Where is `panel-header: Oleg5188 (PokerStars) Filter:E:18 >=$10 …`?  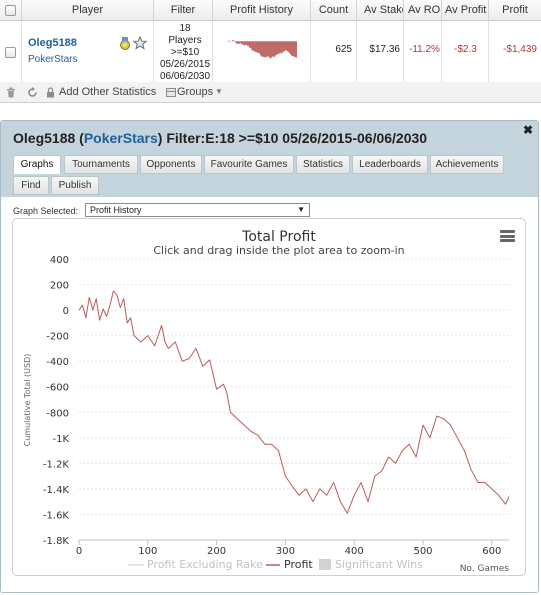 panel-header: Oleg5188 (PokerStars) Filter:E:18 >=$10 … is located at coordinates (269, 159).